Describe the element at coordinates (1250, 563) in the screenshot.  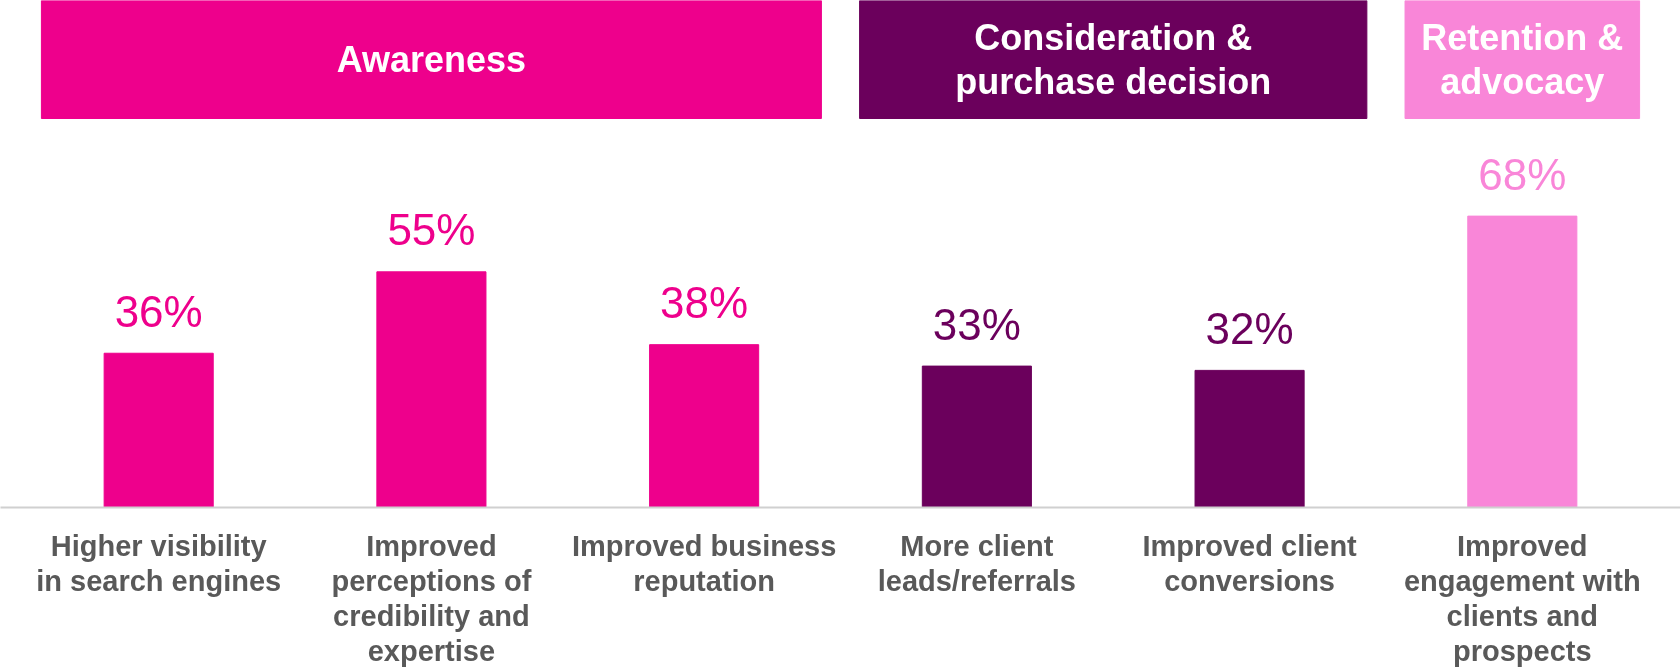
I see `x-tick-label: Improved client conversions` at that location.